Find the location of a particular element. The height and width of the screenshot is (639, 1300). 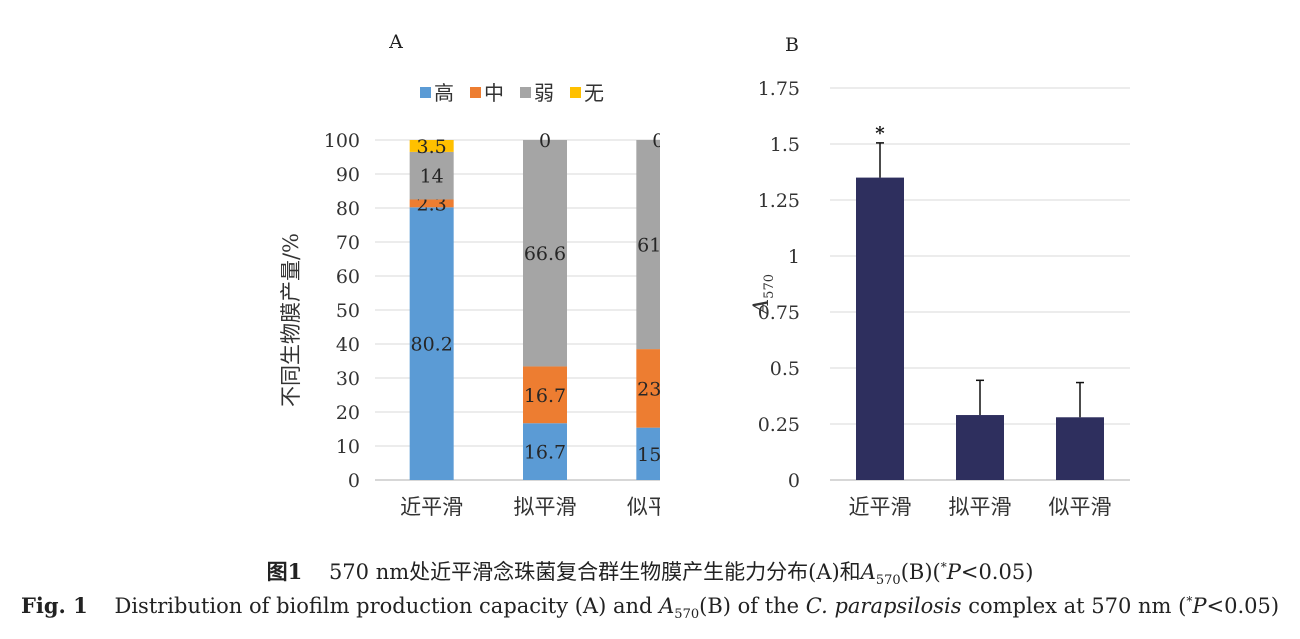

y-tick-label: 10 is located at coordinates (348, 447).